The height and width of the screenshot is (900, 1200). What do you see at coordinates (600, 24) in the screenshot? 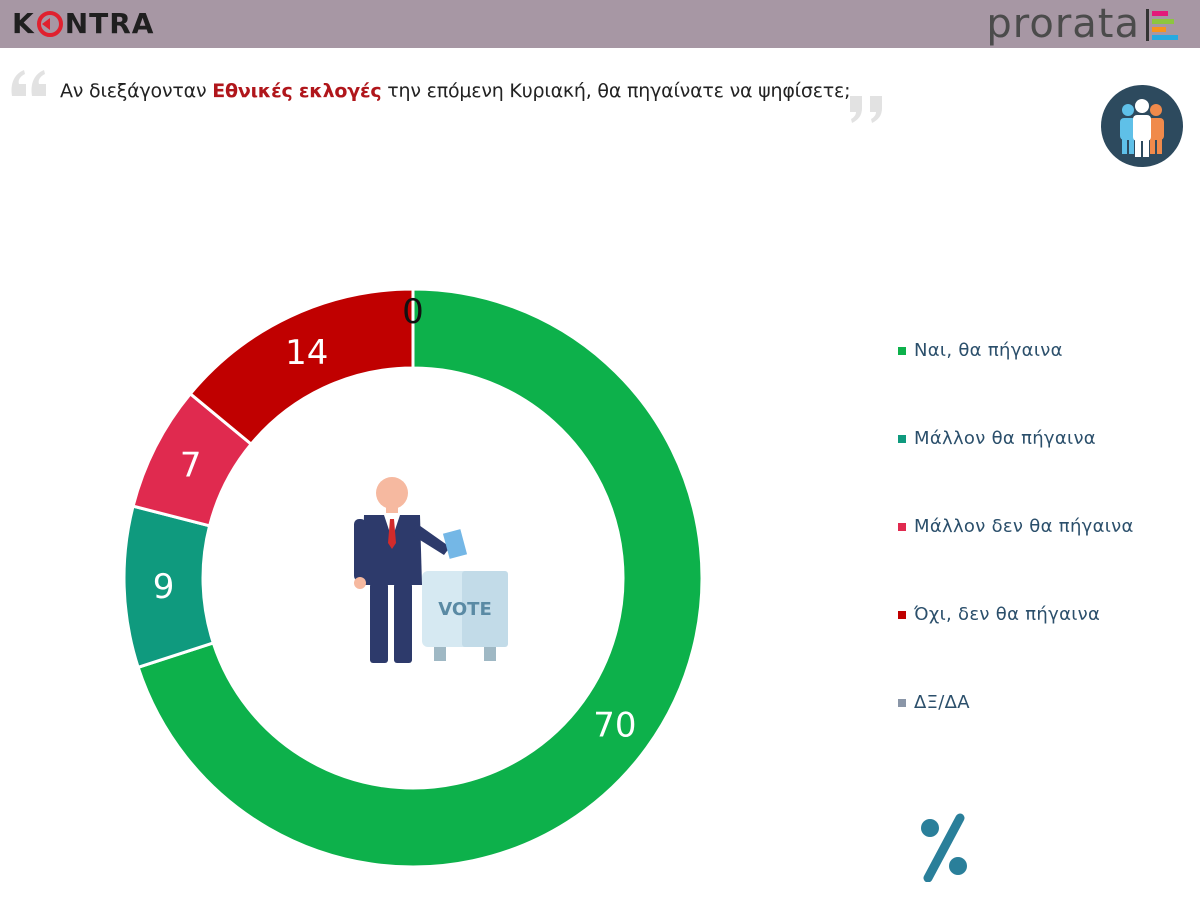
I see `header-bar: K NTRA prorata` at bounding box center [600, 24].